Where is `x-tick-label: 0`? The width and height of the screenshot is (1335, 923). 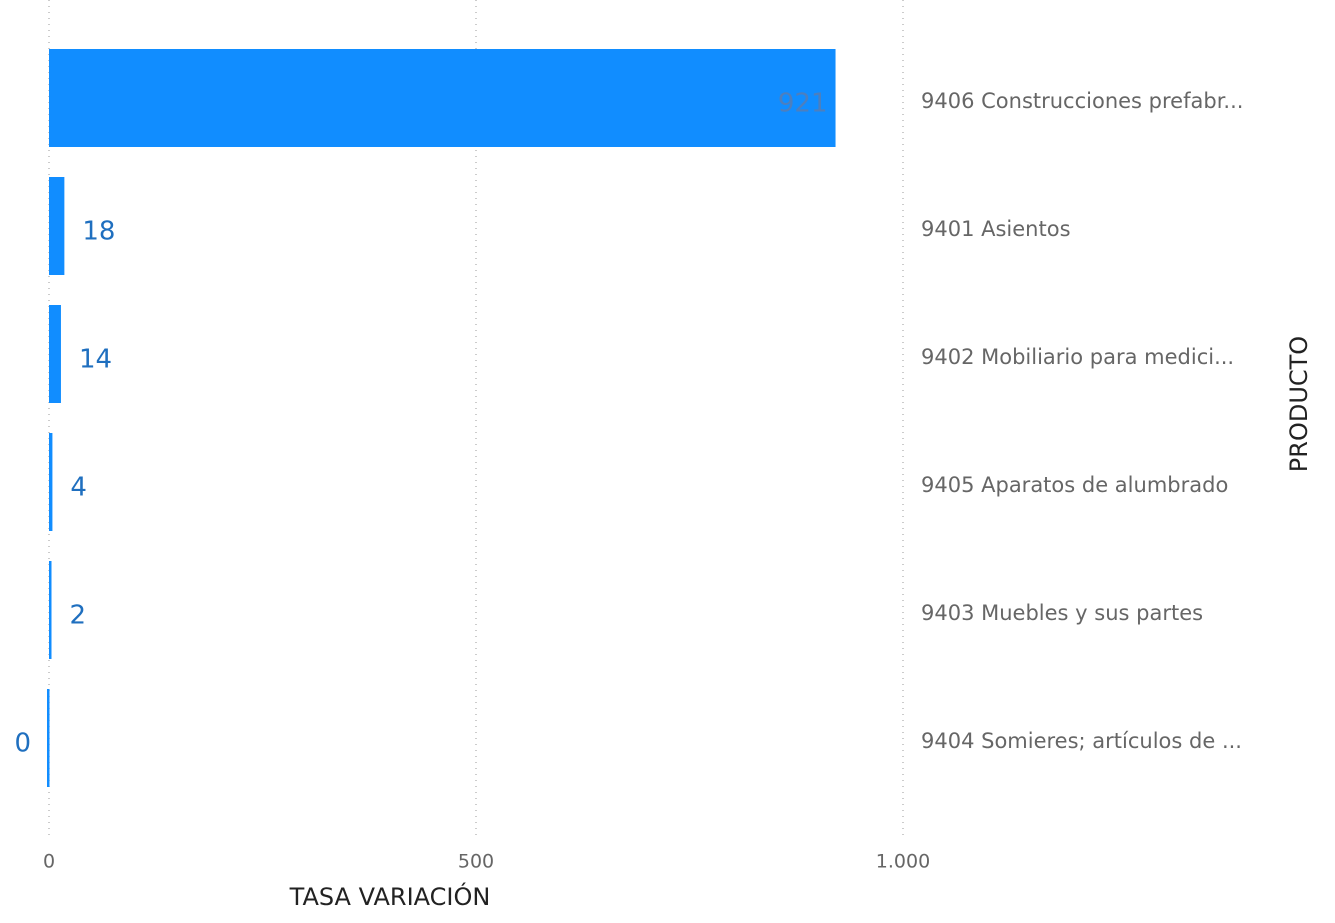
x-tick-label: 0 is located at coordinates (49, 862).